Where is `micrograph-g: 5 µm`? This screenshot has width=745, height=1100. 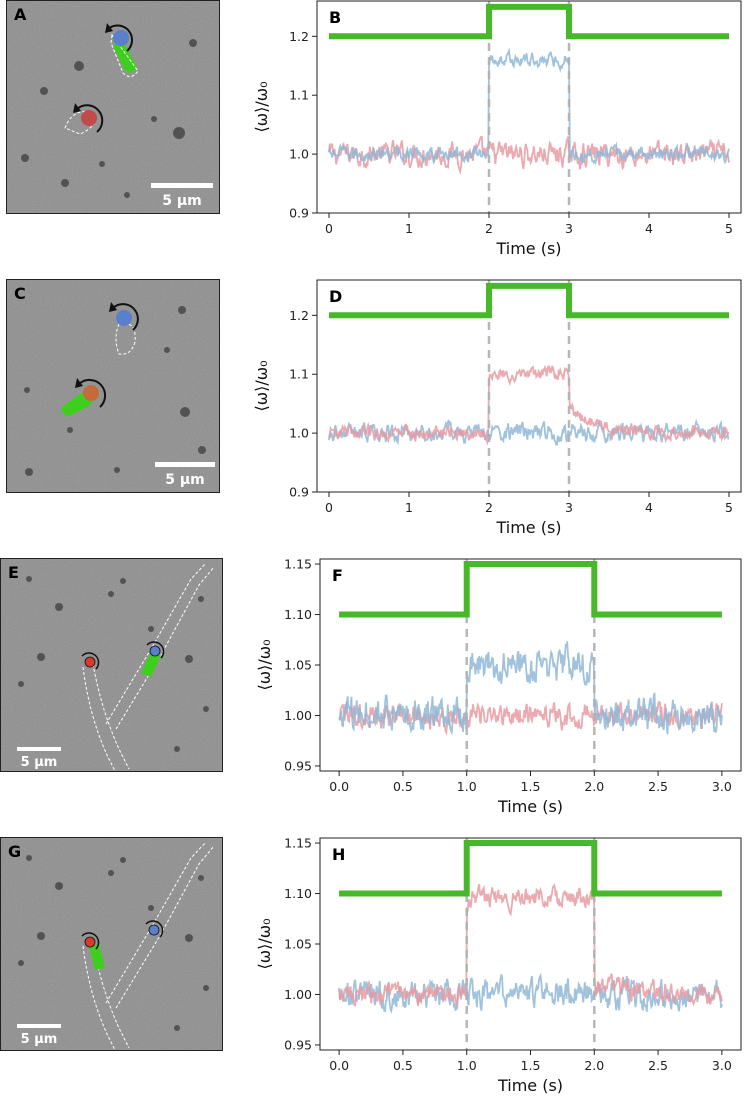
micrograph-g: 5 µm is located at coordinates (111, 944).